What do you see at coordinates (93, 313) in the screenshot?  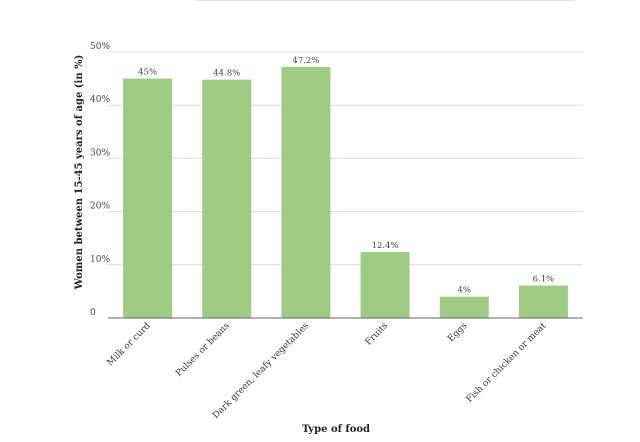 I see `y-tick-label: 0` at bounding box center [93, 313].